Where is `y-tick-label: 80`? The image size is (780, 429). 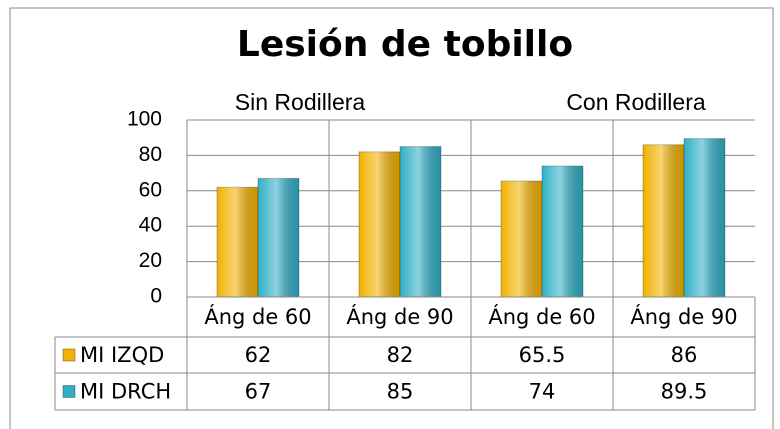
y-tick-label: 80 is located at coordinates (150, 154).